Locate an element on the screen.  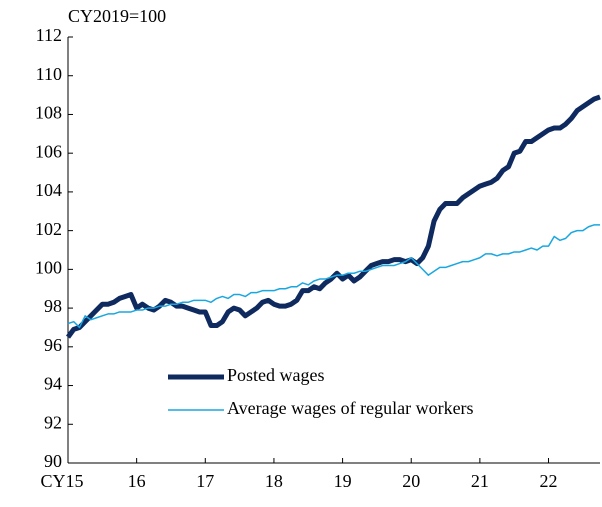
y-tick-label: 90 is located at coordinates (53, 461).